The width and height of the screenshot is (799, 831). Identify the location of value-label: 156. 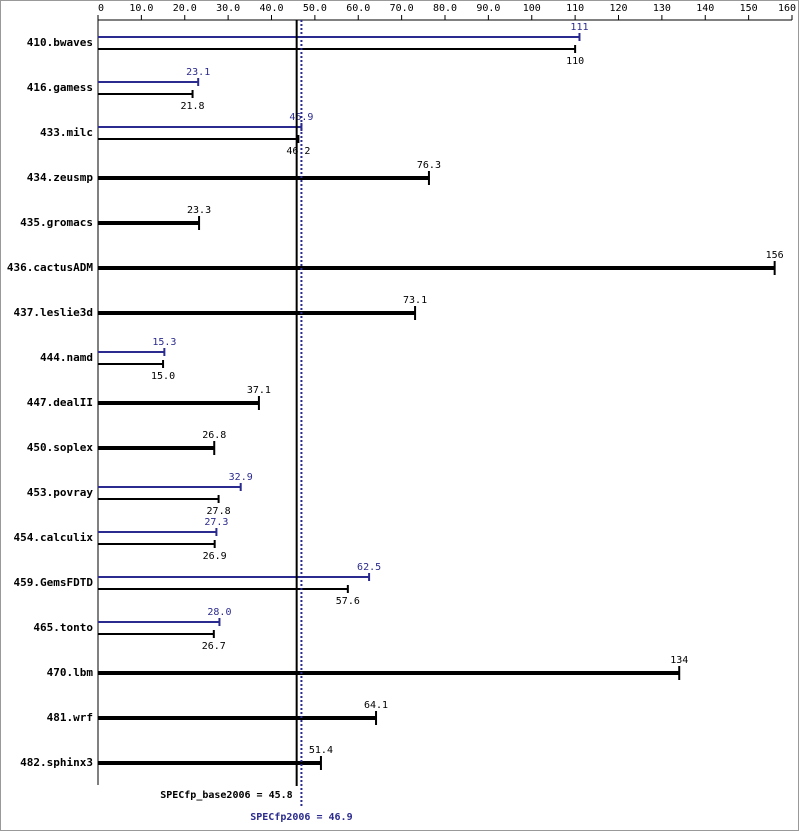
(775, 255).